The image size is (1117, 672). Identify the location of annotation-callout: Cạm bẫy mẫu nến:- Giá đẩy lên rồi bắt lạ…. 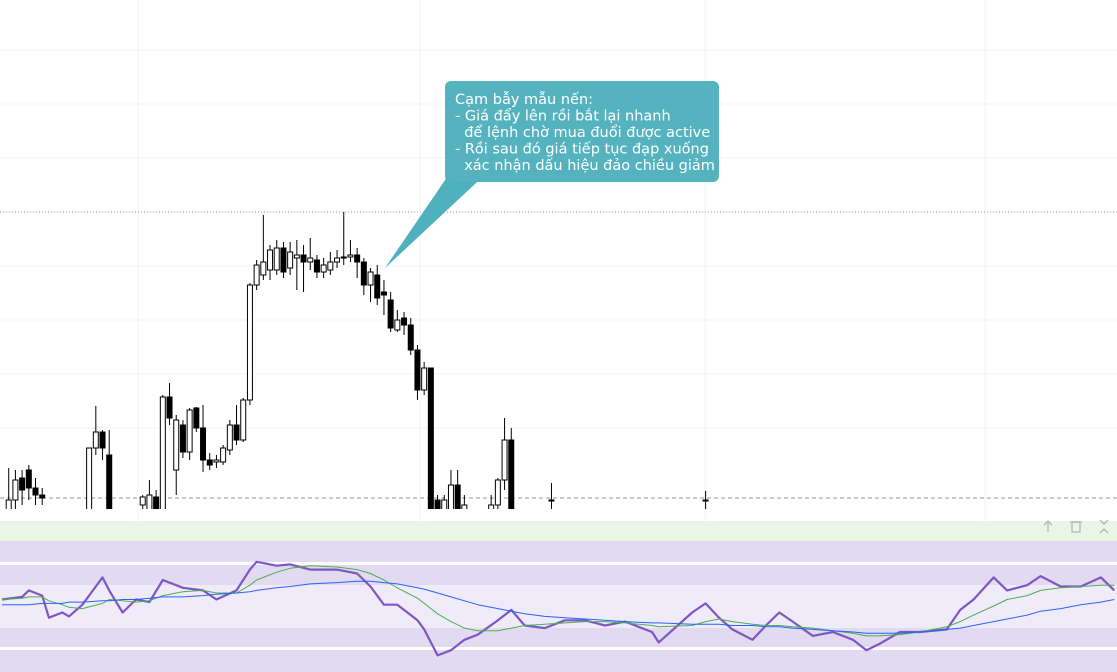
(552, 174).